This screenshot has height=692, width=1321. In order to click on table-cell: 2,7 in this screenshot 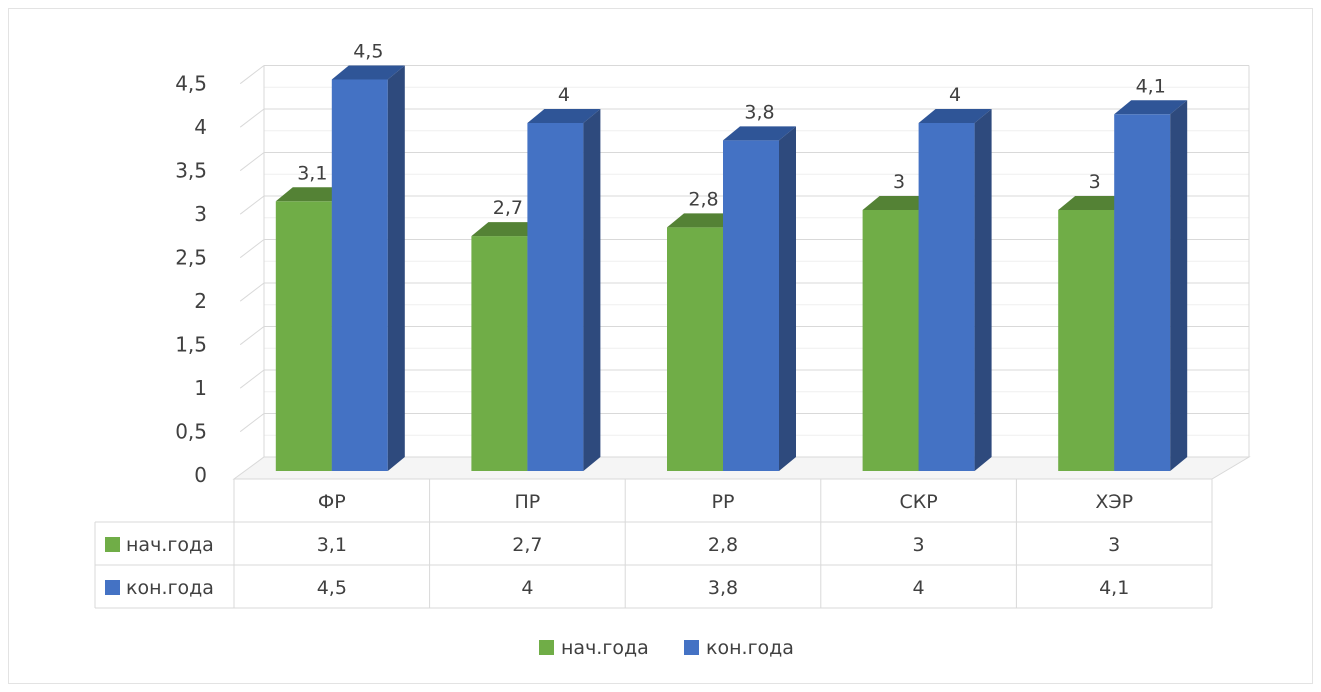, I will do `click(527, 545)`.